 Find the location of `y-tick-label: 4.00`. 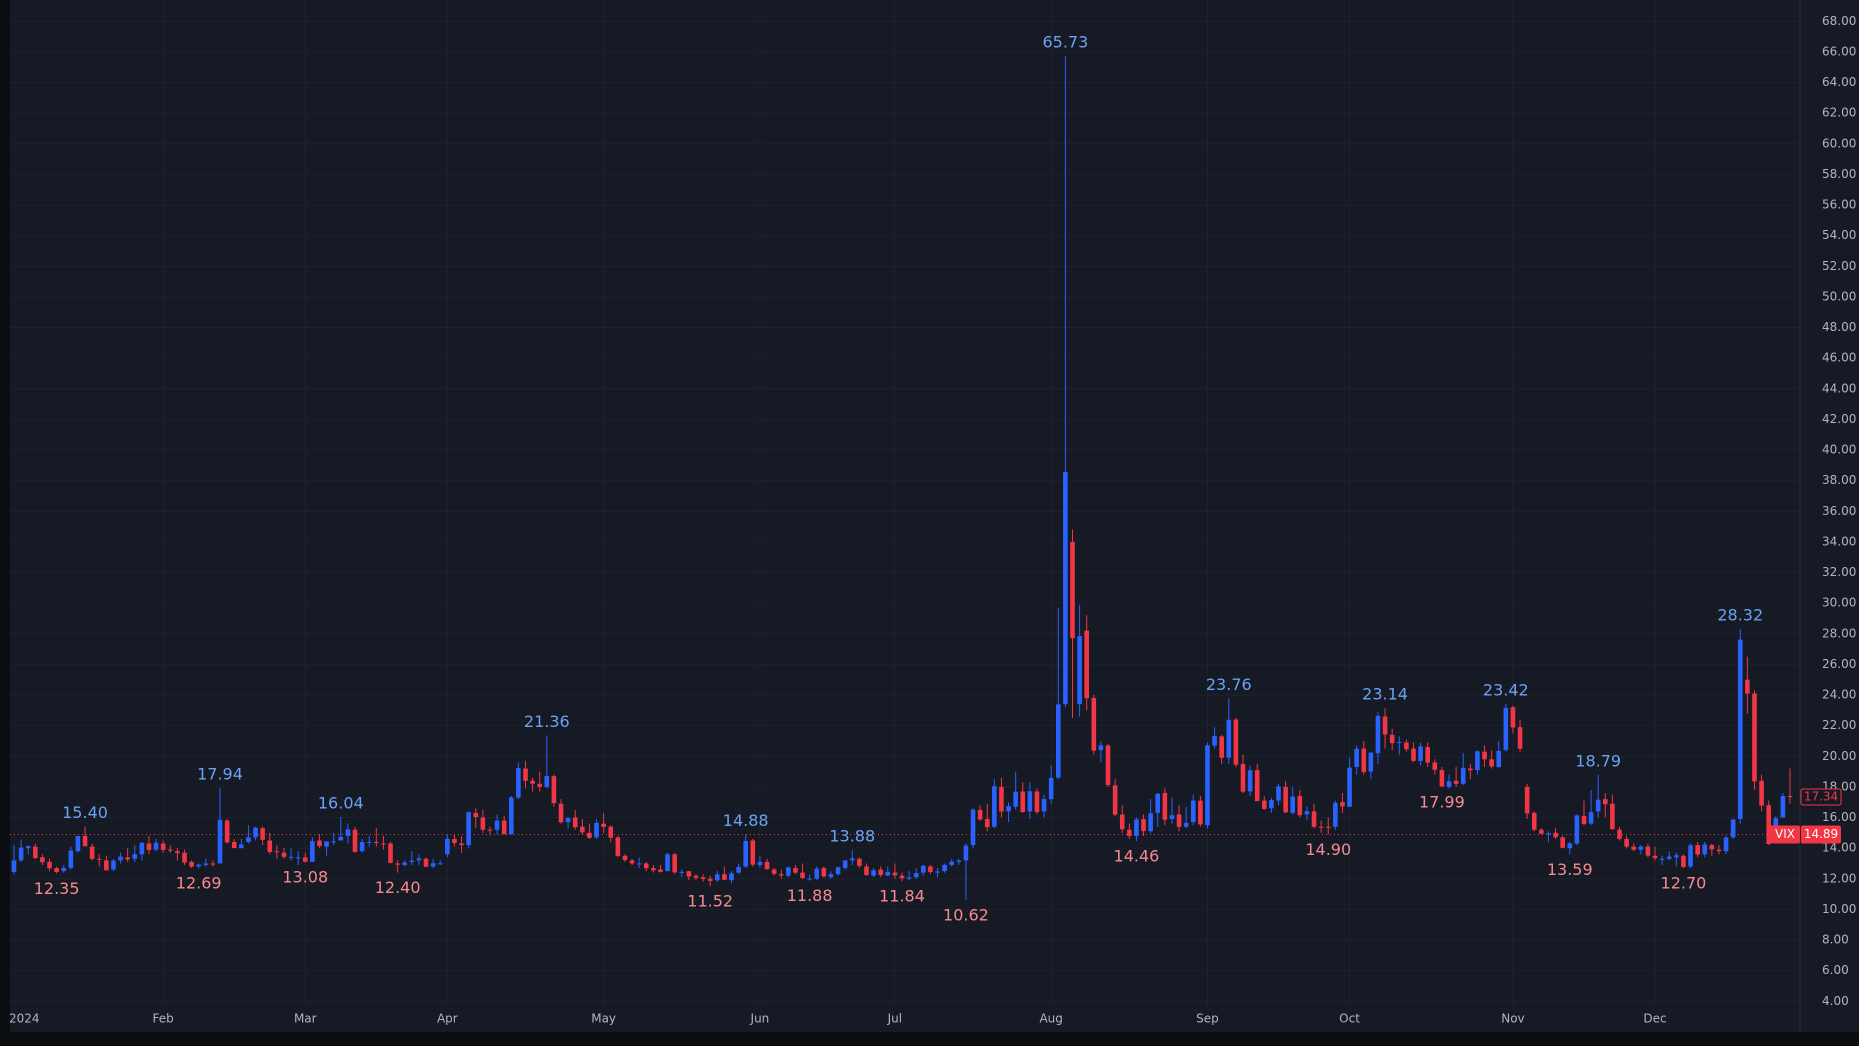

y-tick-label: 4.00 is located at coordinates (1835, 1001).